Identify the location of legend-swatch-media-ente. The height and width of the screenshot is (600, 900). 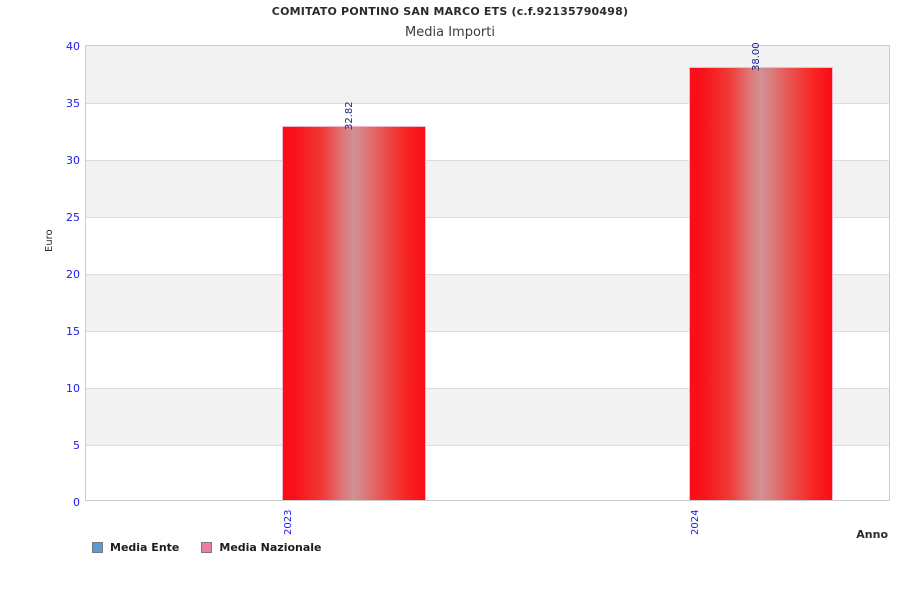
(97, 547).